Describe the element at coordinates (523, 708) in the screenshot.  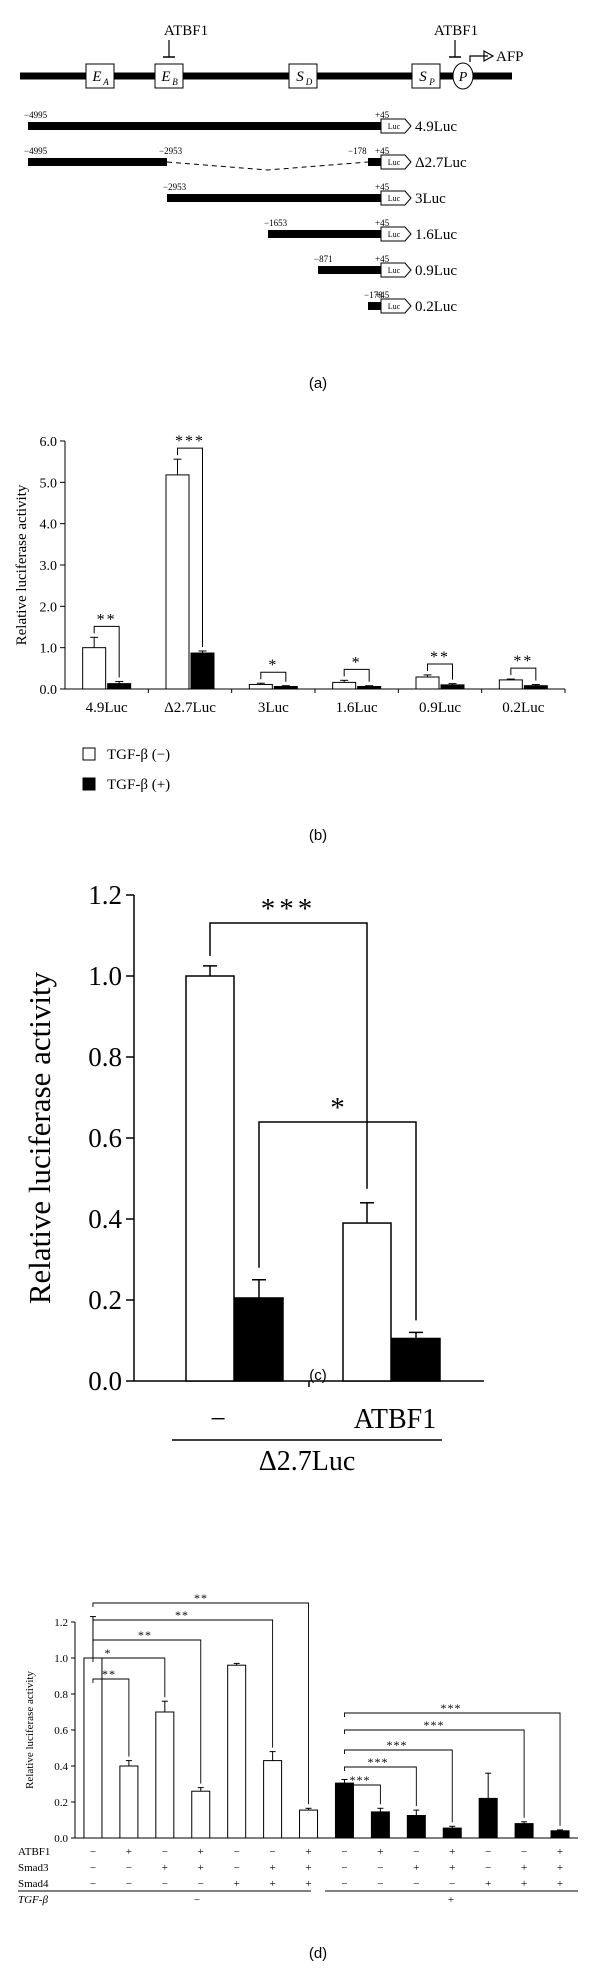
I see `x-tick-label: 0.2Luc` at that location.